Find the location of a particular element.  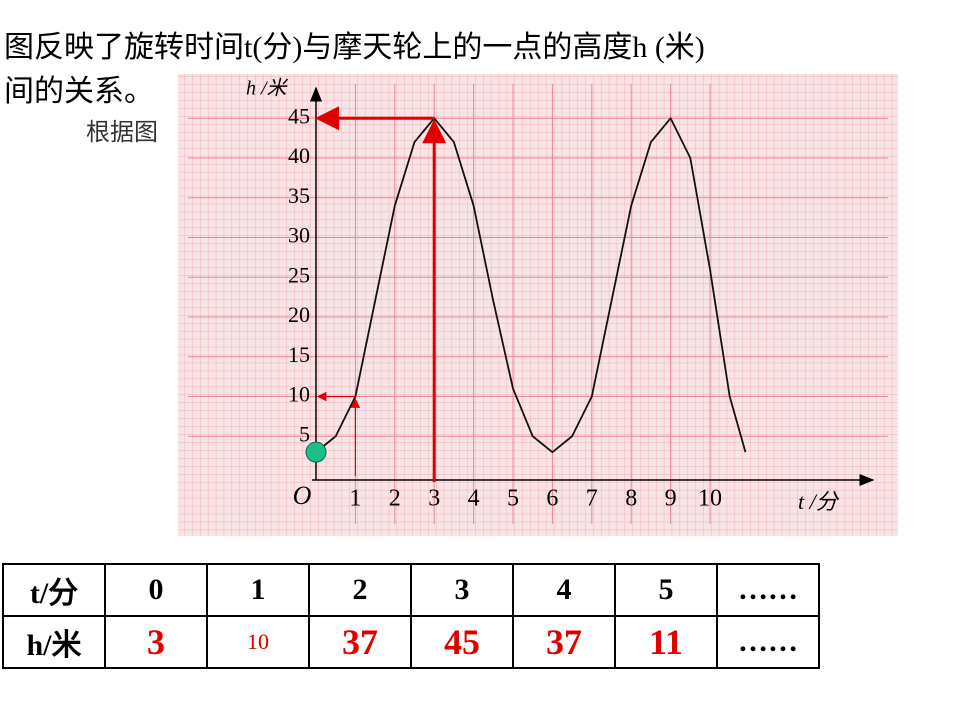

x-tick-label: 2 is located at coordinates (395, 499).